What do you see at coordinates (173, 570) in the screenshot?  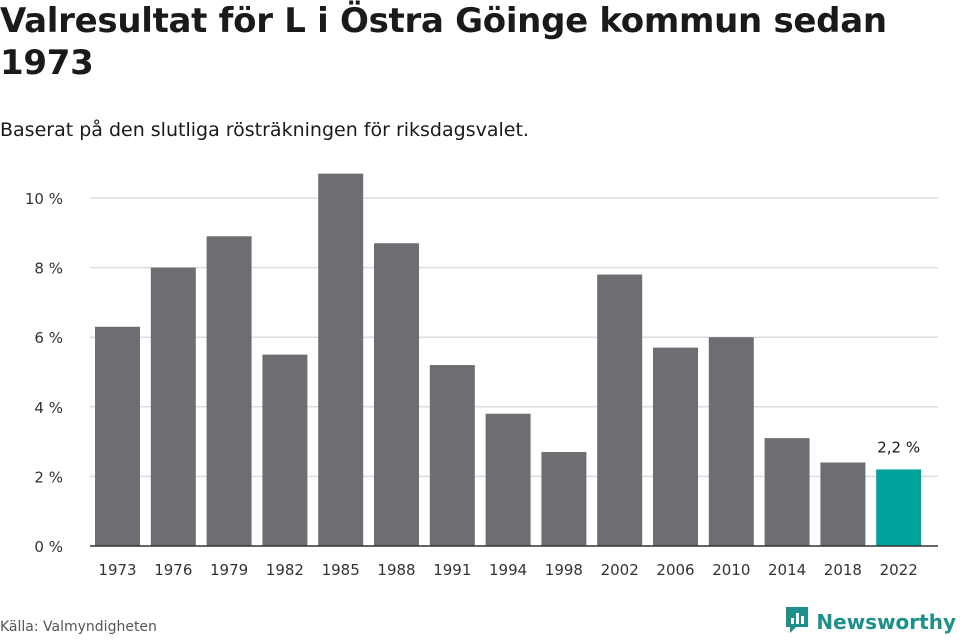 I see `x-tick-label: 1976` at bounding box center [173, 570].